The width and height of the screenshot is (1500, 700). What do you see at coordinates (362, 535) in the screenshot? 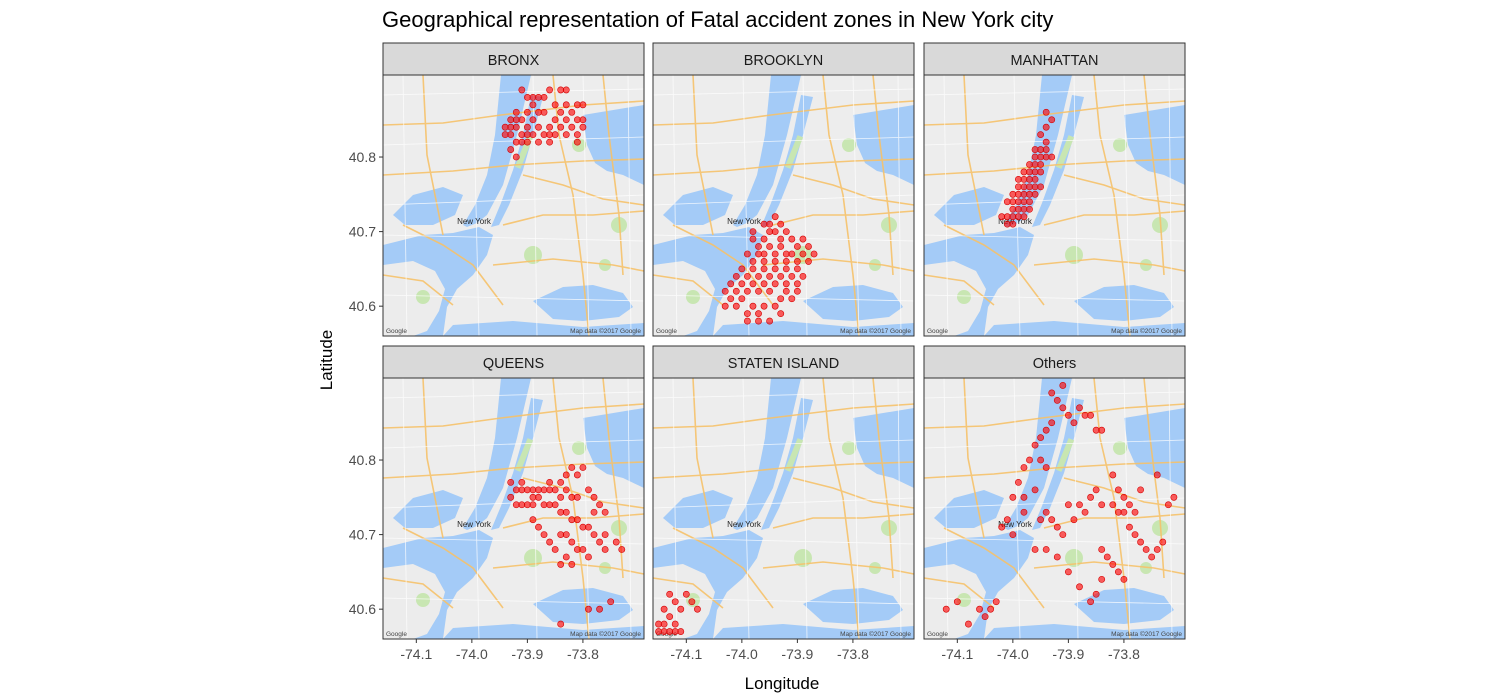
I see `y-tick-label: 40.7` at bounding box center [362, 535].